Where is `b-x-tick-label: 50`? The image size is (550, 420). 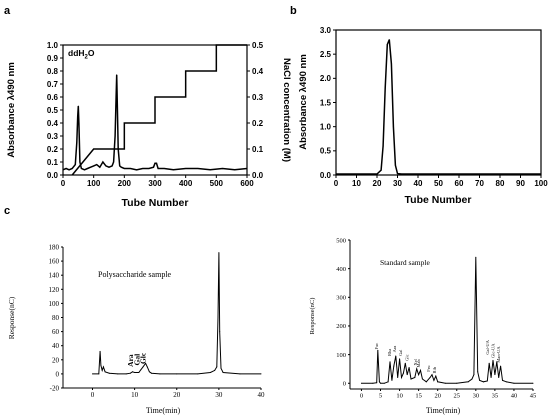
b-x-tick-label: 50 is located at coordinates (438, 183).